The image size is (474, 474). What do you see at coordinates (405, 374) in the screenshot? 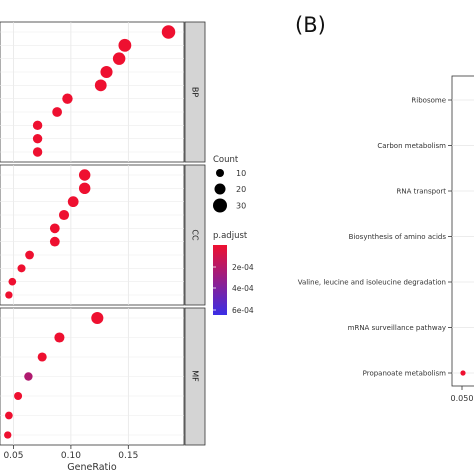
I see `panel-b-category-label-6: Propanoate metabolism` at bounding box center [405, 374].